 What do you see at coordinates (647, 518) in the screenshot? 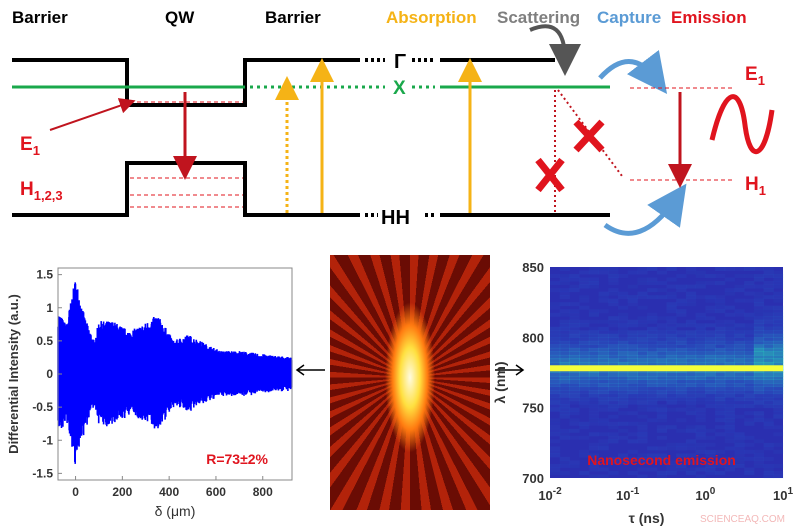
I see `x-axis-label: τ (ns)` at bounding box center [647, 518].